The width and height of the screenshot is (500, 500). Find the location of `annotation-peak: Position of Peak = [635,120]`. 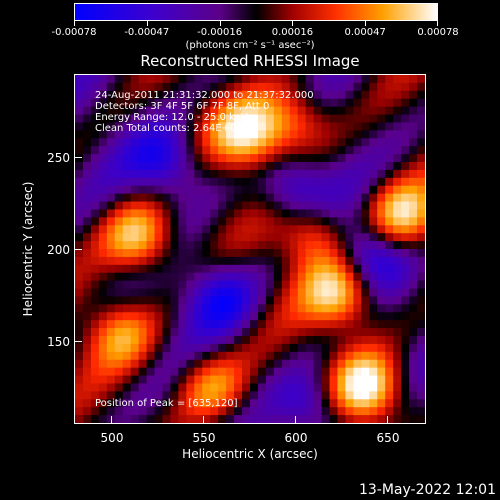

annotation-peak: Position of Peak = [635,120] is located at coordinates (166, 403).